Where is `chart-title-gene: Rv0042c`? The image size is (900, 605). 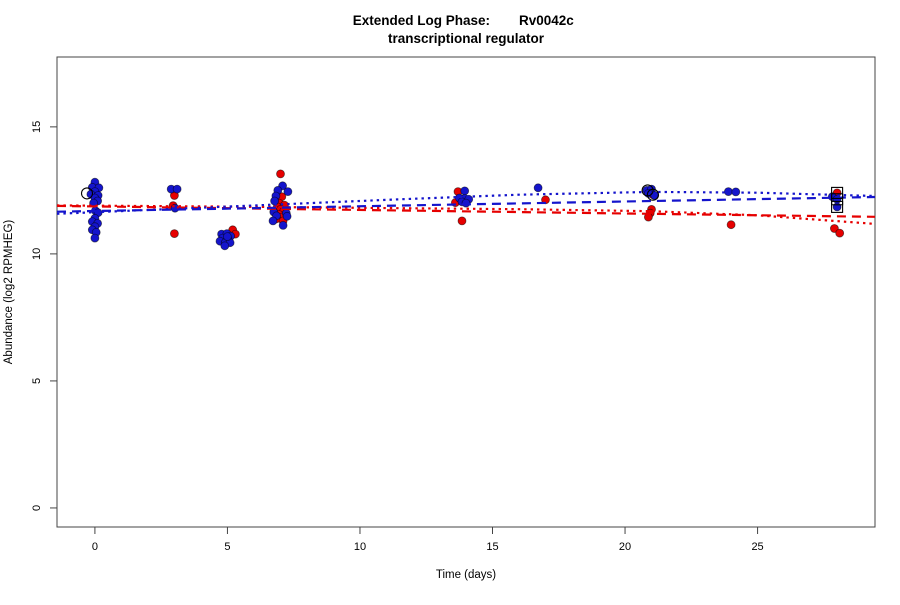 chart-title-gene: Rv0042c is located at coordinates (546, 20).